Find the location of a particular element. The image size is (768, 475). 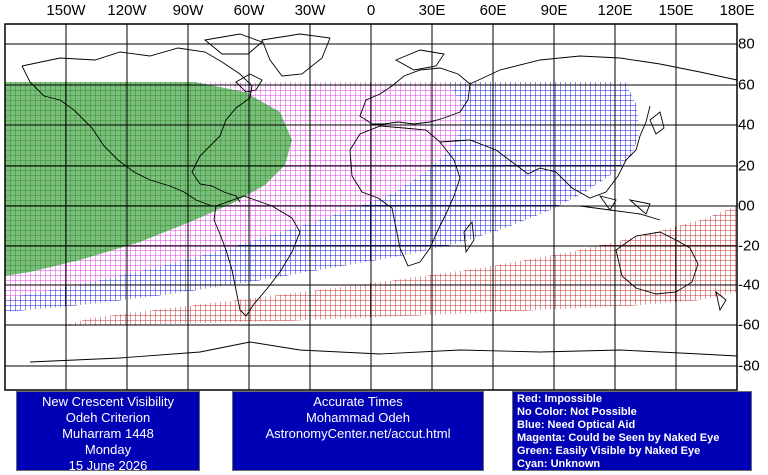

latitude-label: 80 is located at coordinates (746, 44).